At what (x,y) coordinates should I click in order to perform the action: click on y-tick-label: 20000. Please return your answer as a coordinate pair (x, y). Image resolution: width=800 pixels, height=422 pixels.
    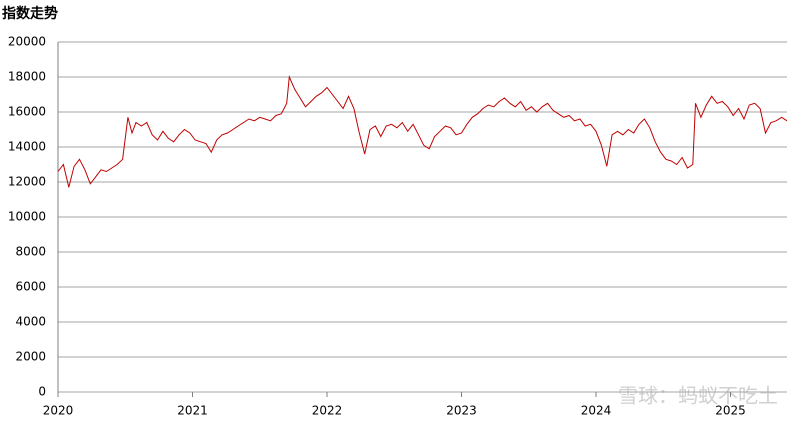
    Looking at the image, I should click on (27, 42).